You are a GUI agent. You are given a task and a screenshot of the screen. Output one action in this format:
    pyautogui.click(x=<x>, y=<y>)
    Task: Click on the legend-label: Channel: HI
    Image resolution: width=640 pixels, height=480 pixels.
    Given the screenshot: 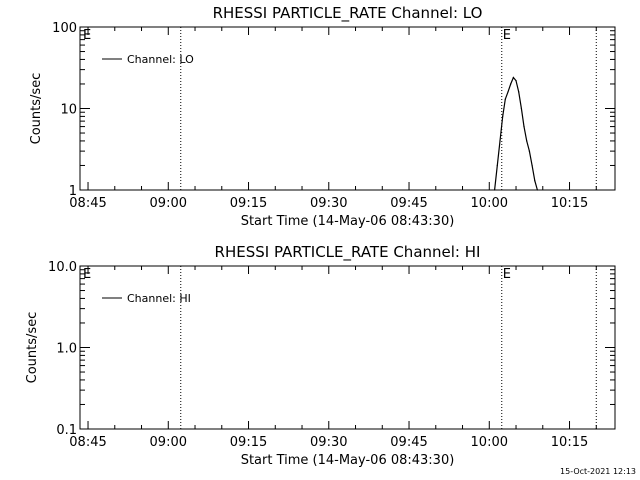 What is the action you would take?
    pyautogui.click(x=159, y=298)
    